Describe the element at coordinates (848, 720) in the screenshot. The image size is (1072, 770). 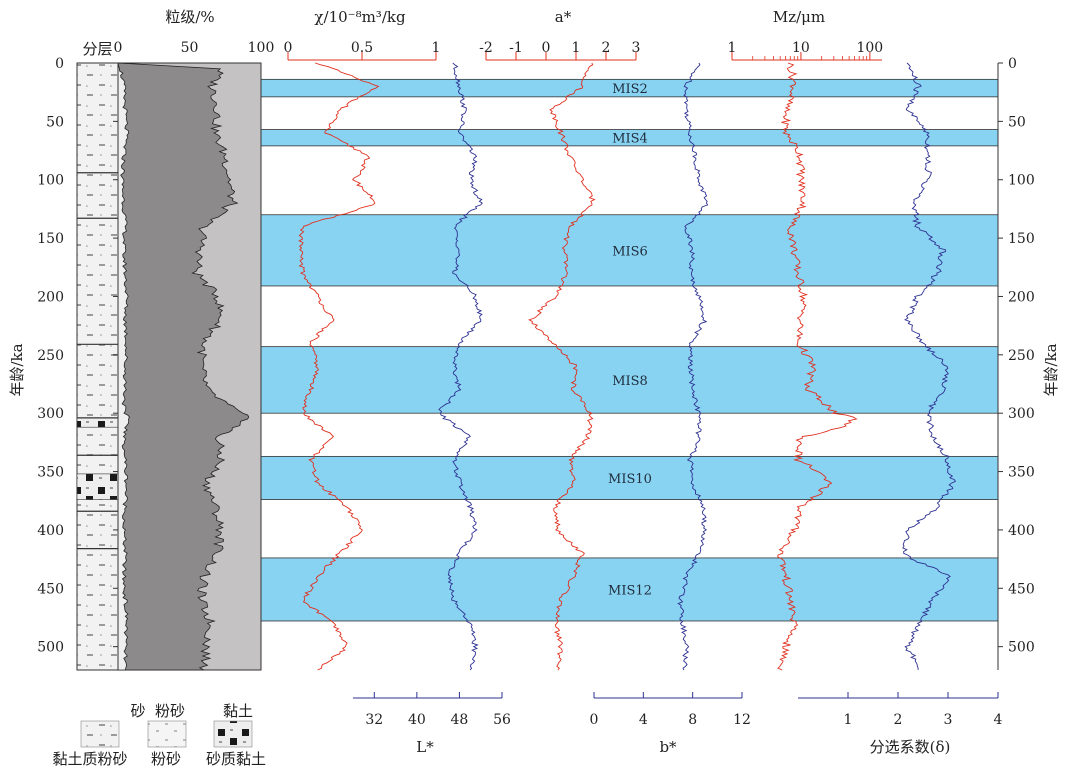
I see `curve-tick-label-5-0: 1` at that location.